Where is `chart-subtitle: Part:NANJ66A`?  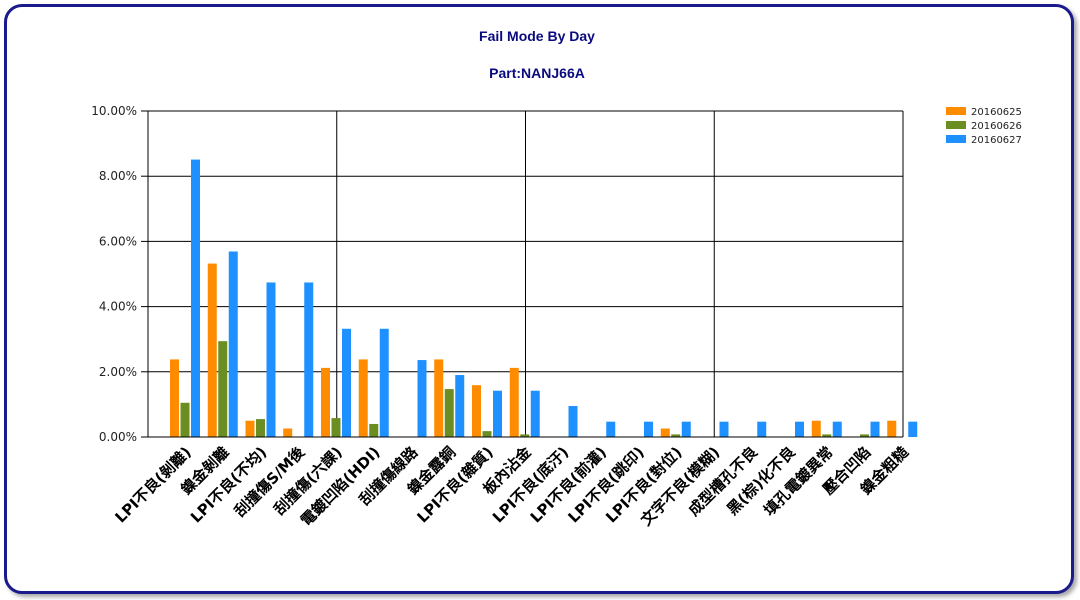 chart-subtitle: Part:NANJ66A is located at coordinates (537, 73).